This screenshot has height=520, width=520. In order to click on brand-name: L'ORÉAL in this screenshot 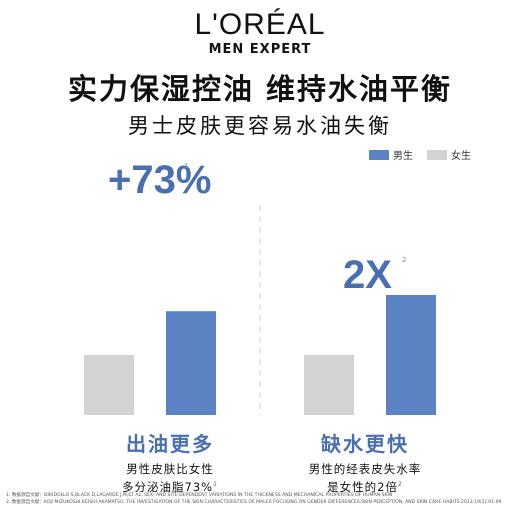, I will do `click(260, 24)`.